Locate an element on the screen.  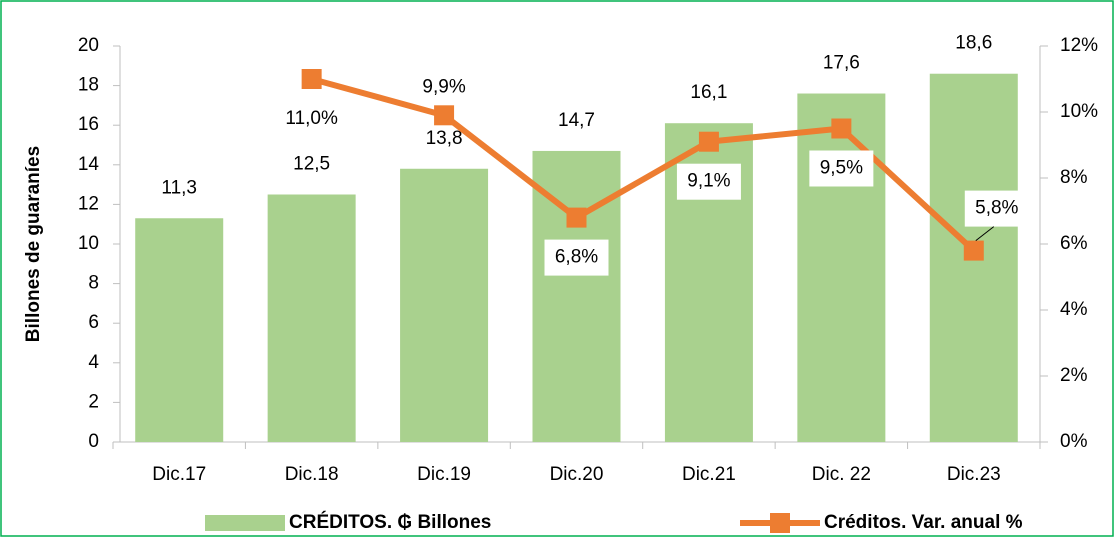
line-value-label: 9,5% is located at coordinates (841, 168).